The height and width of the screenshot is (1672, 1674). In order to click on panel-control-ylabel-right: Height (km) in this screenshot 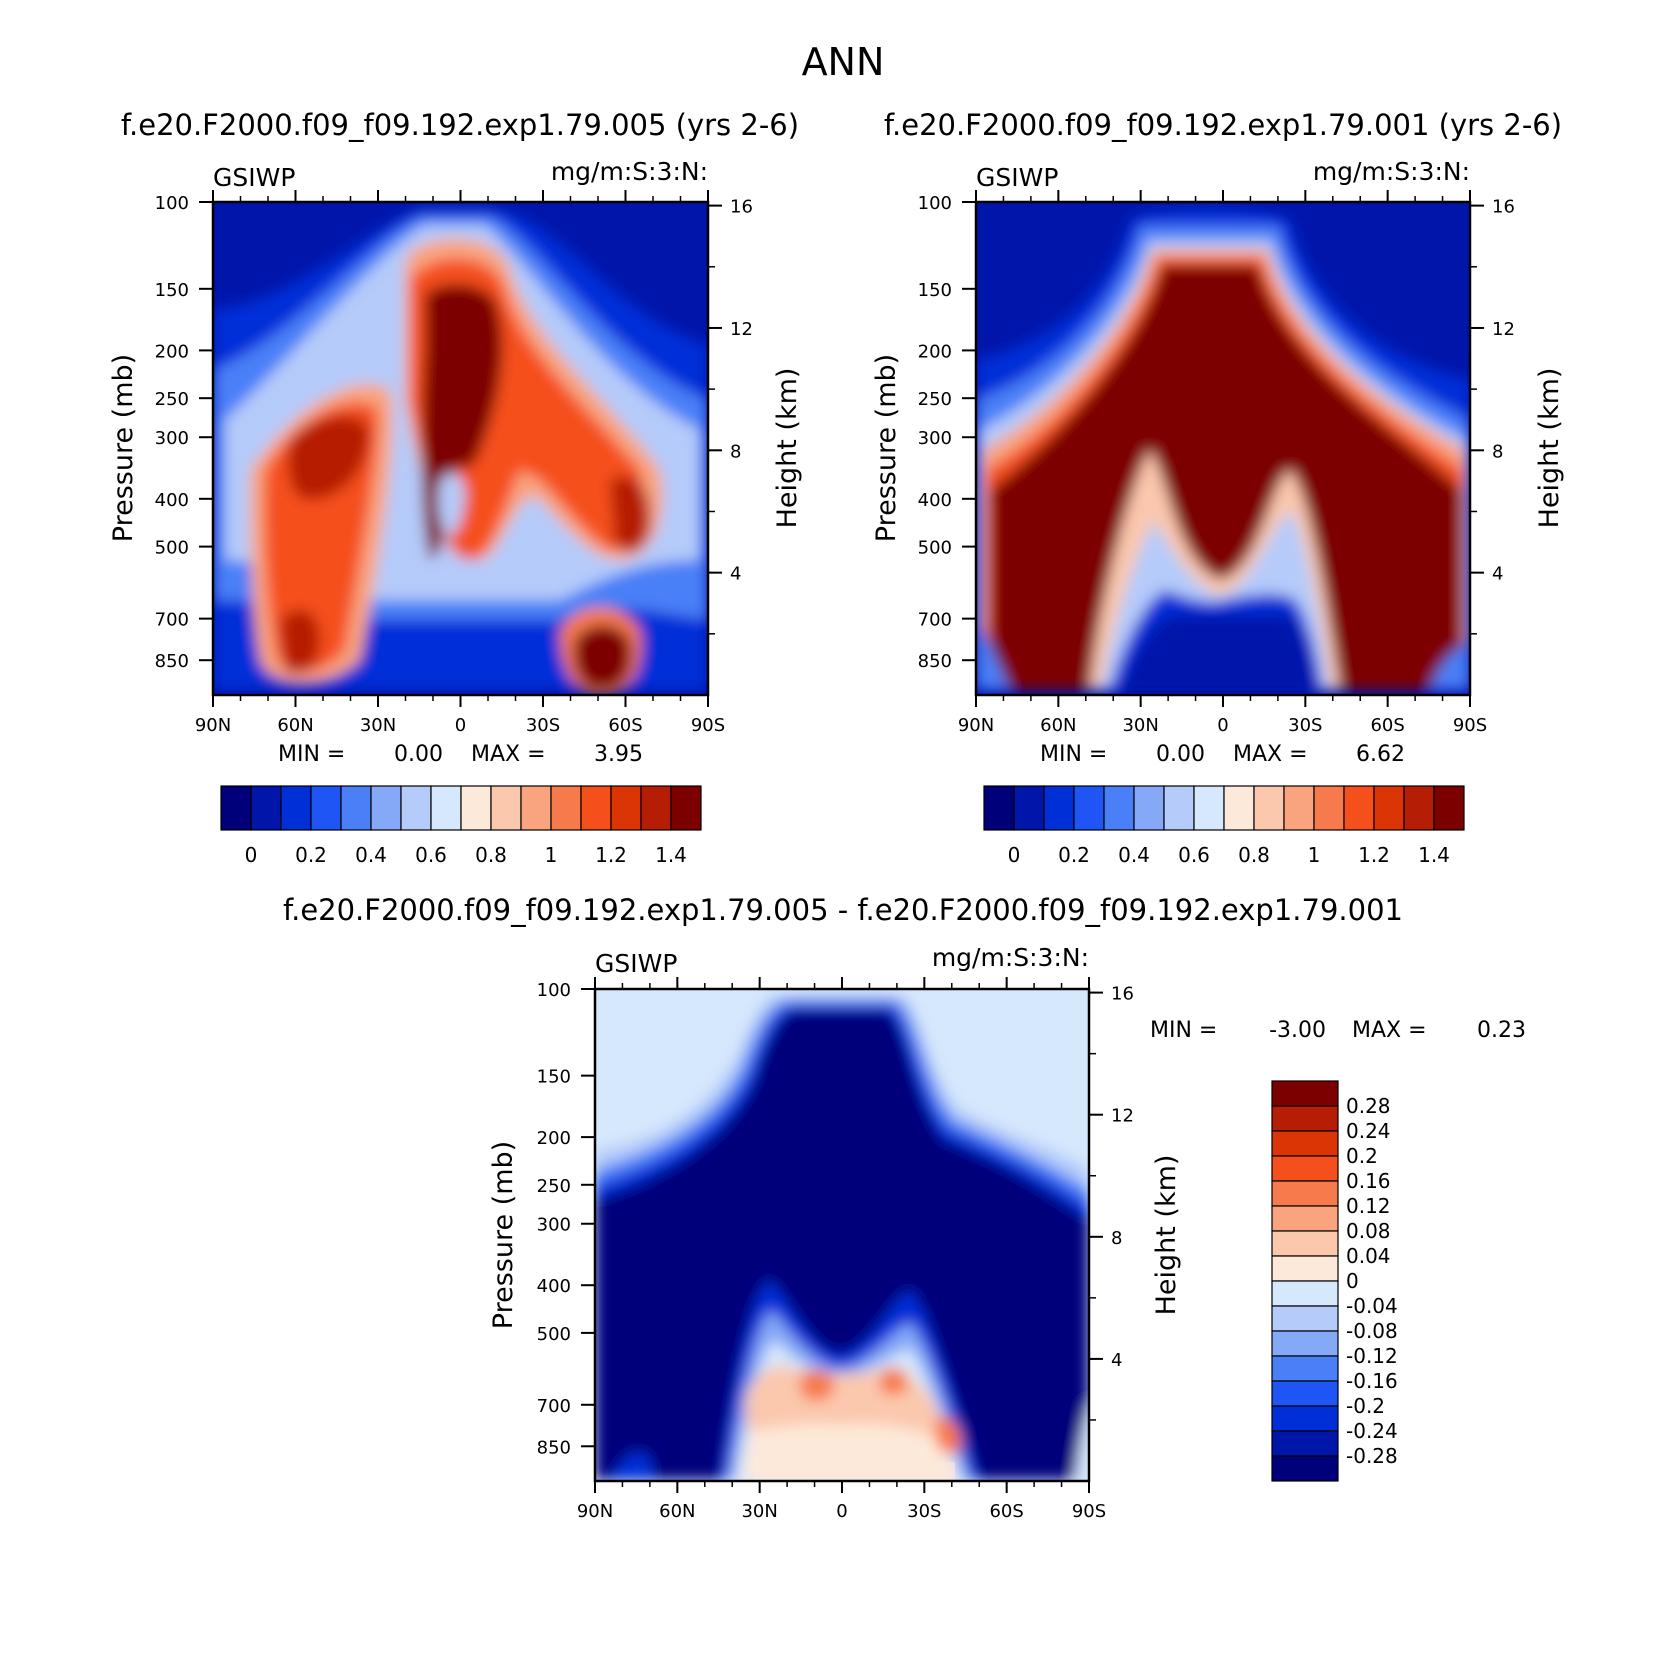, I will do `click(1549, 448)`.